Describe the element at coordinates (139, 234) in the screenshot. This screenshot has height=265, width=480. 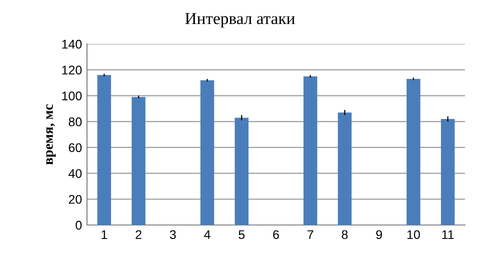
I see `x-tick-label: 2` at that location.